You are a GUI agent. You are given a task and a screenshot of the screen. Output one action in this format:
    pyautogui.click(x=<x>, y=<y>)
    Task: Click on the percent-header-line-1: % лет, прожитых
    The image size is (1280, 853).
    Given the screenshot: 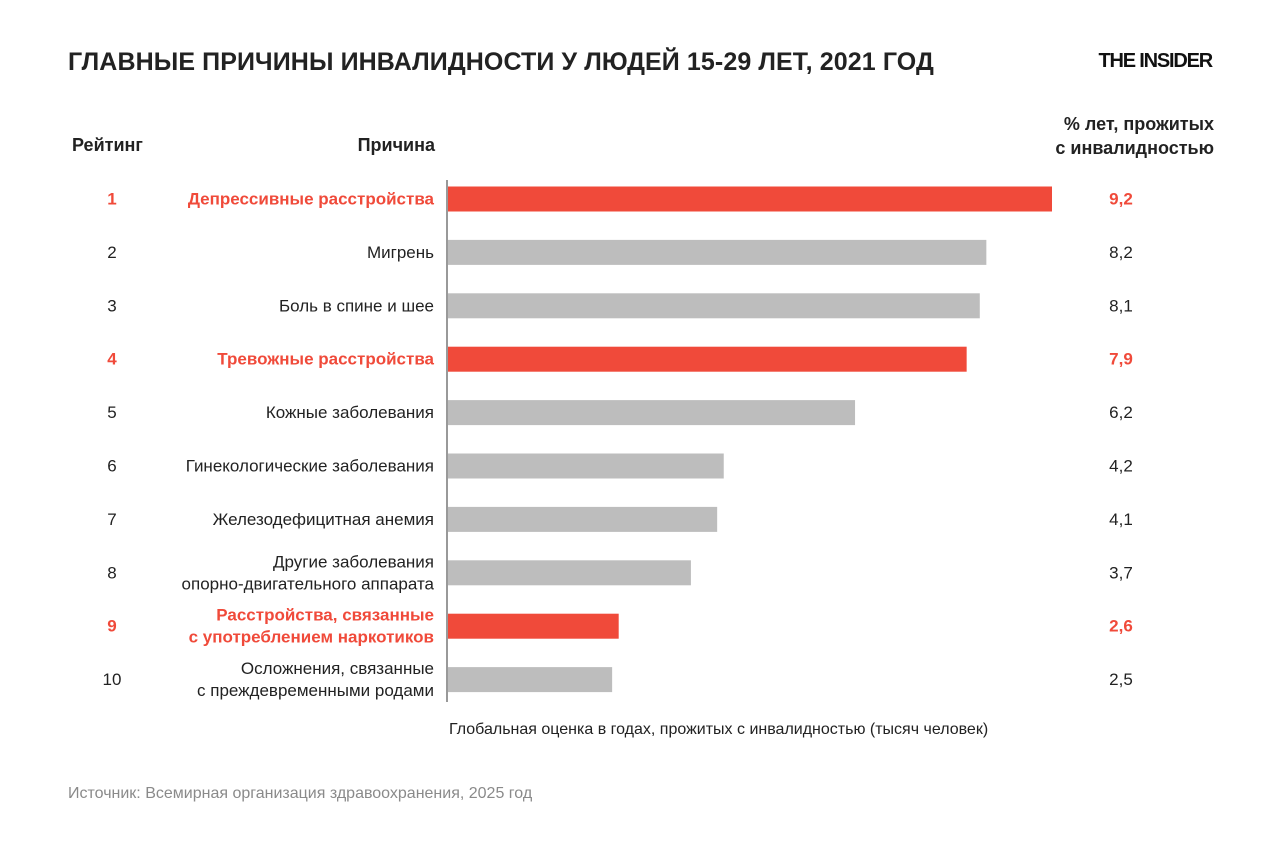 What is the action you would take?
    pyautogui.click(x=1138, y=124)
    